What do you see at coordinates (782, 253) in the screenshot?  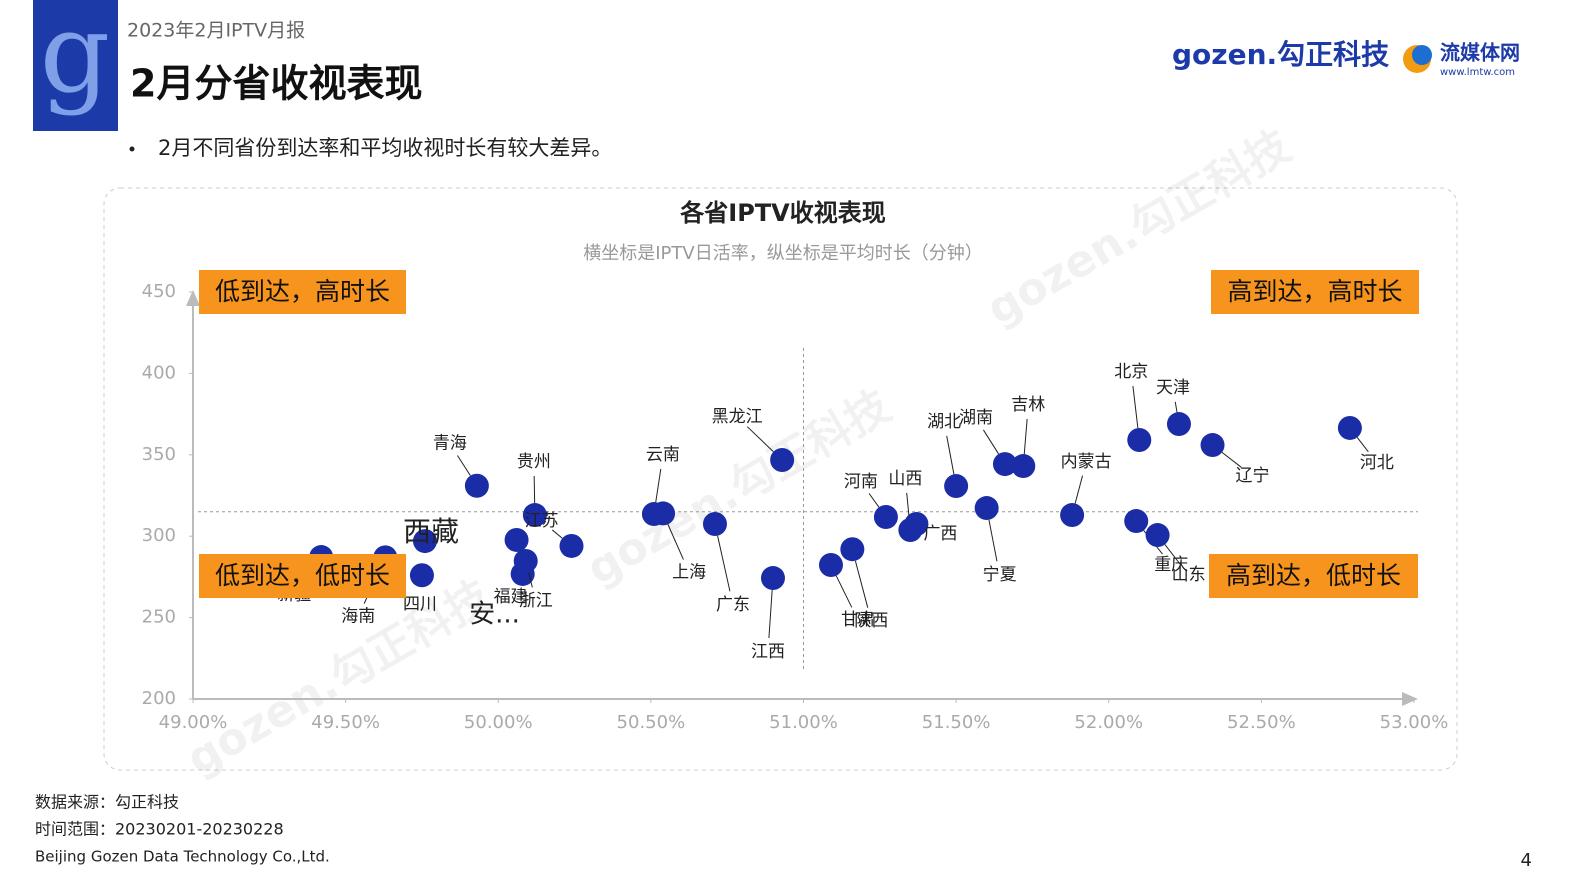 I see `chart-subtitle: 横坐标是IPTV日活率，纵坐标是平均时长（分钟）` at bounding box center [782, 253].